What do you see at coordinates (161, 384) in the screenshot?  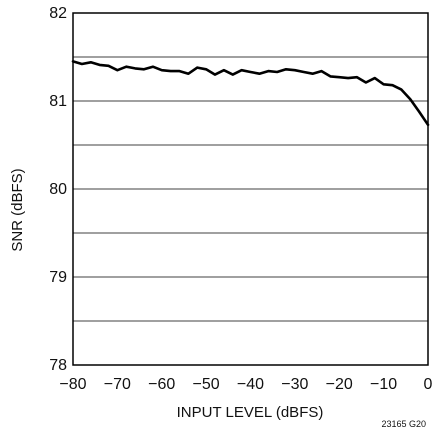 I see `x-tick-label: −60` at bounding box center [161, 384].